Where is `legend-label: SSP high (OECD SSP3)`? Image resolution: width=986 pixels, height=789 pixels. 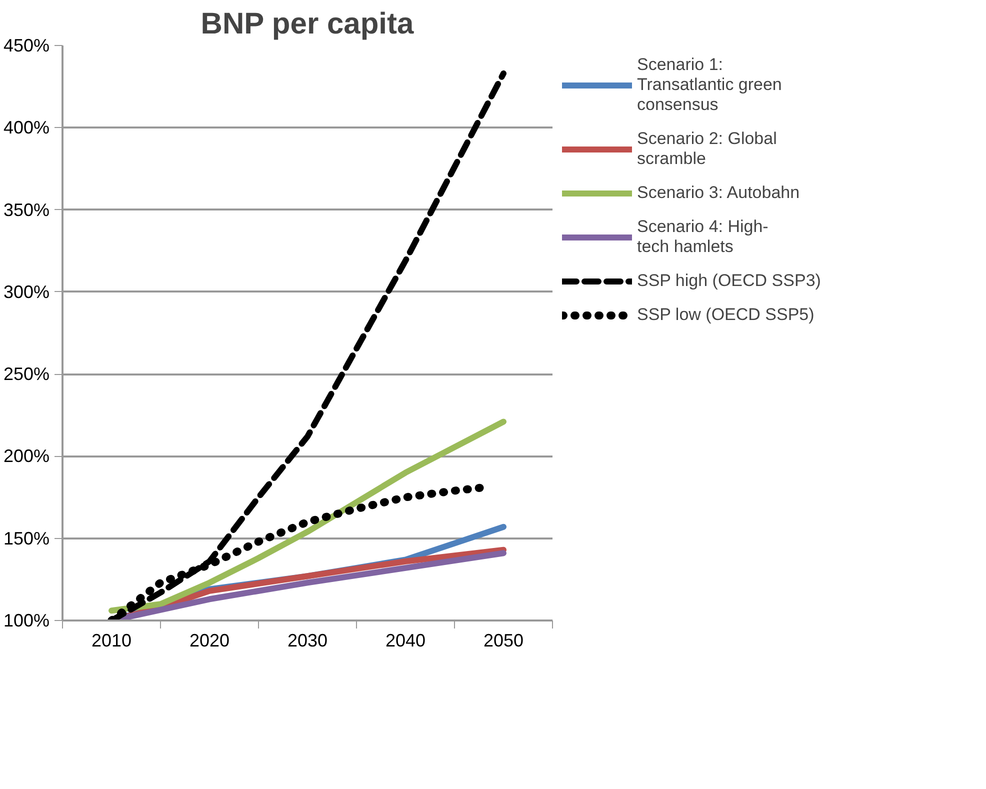 legend-label: SSP high (OECD SSP3) is located at coordinates (729, 281).